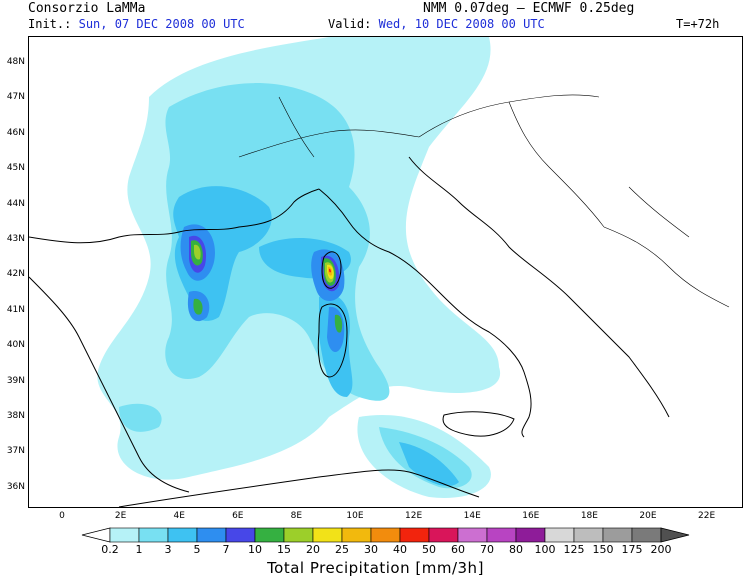 Image resolution: width=751 pixels, height=580 pixels. Describe the element at coordinates (198, 306) in the screenshot. I see `precip-c6b` at that location.